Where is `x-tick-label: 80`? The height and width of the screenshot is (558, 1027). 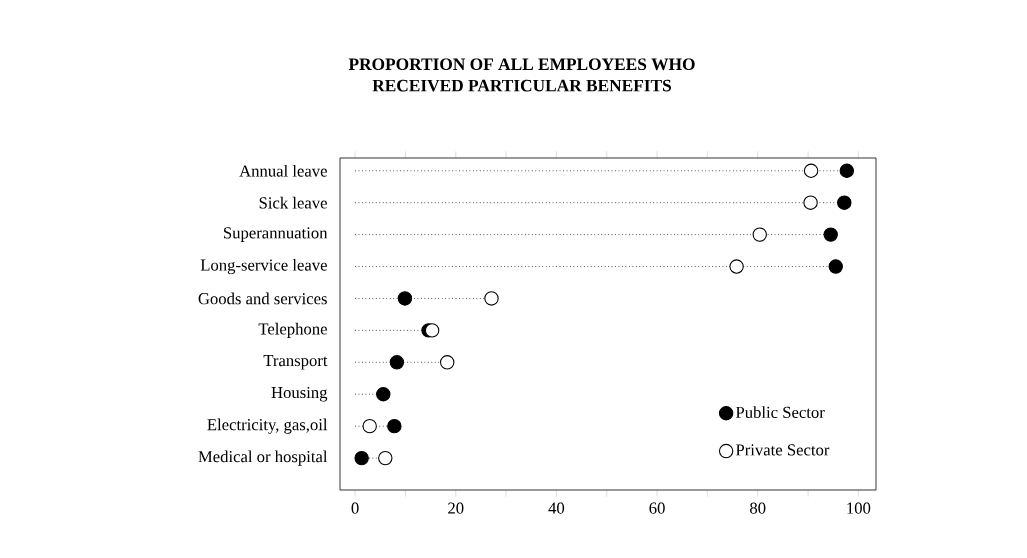 x-tick-label: 80 is located at coordinates (758, 508).